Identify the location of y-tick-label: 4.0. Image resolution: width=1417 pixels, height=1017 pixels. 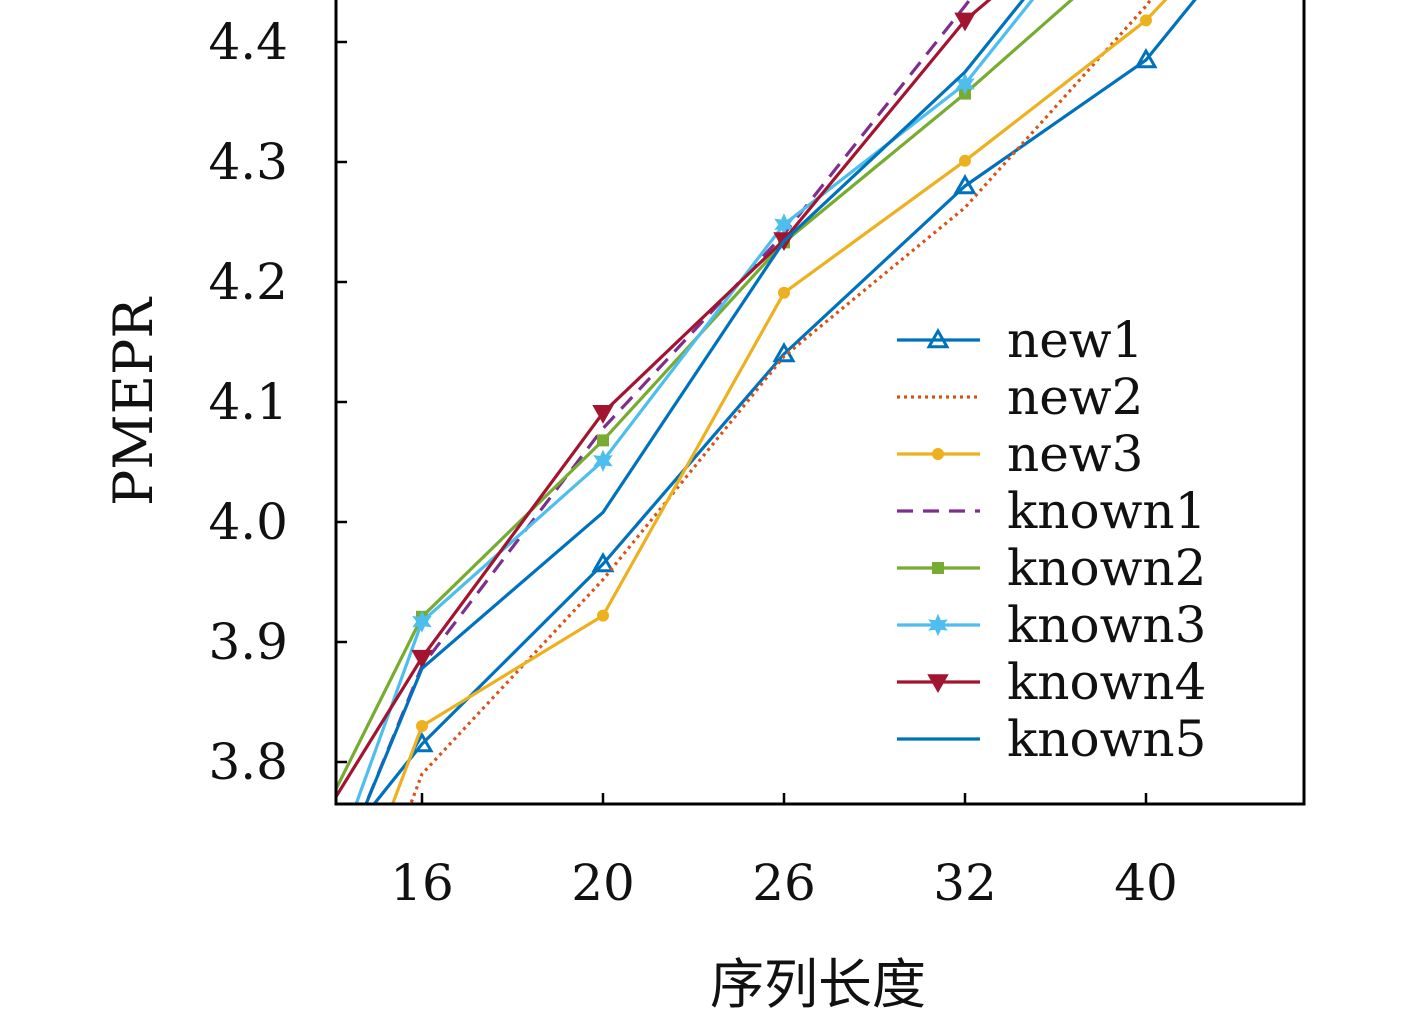
(248, 522).